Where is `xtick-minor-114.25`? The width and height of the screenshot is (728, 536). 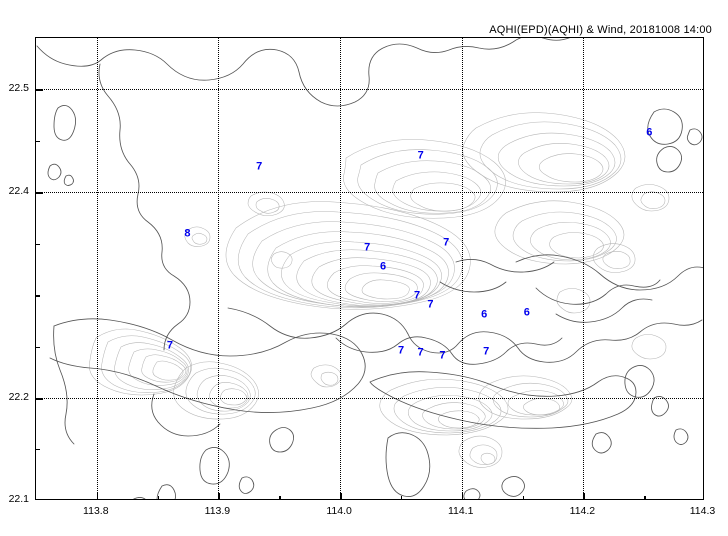
xtick-minor-114.25 is located at coordinates (645, 497).